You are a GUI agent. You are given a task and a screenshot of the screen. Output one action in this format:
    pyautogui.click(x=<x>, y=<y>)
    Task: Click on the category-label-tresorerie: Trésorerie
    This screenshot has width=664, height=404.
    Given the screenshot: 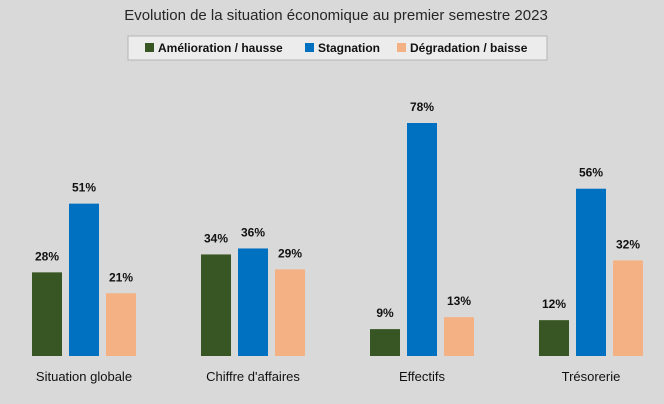 What is the action you would take?
    pyautogui.click(x=591, y=376)
    